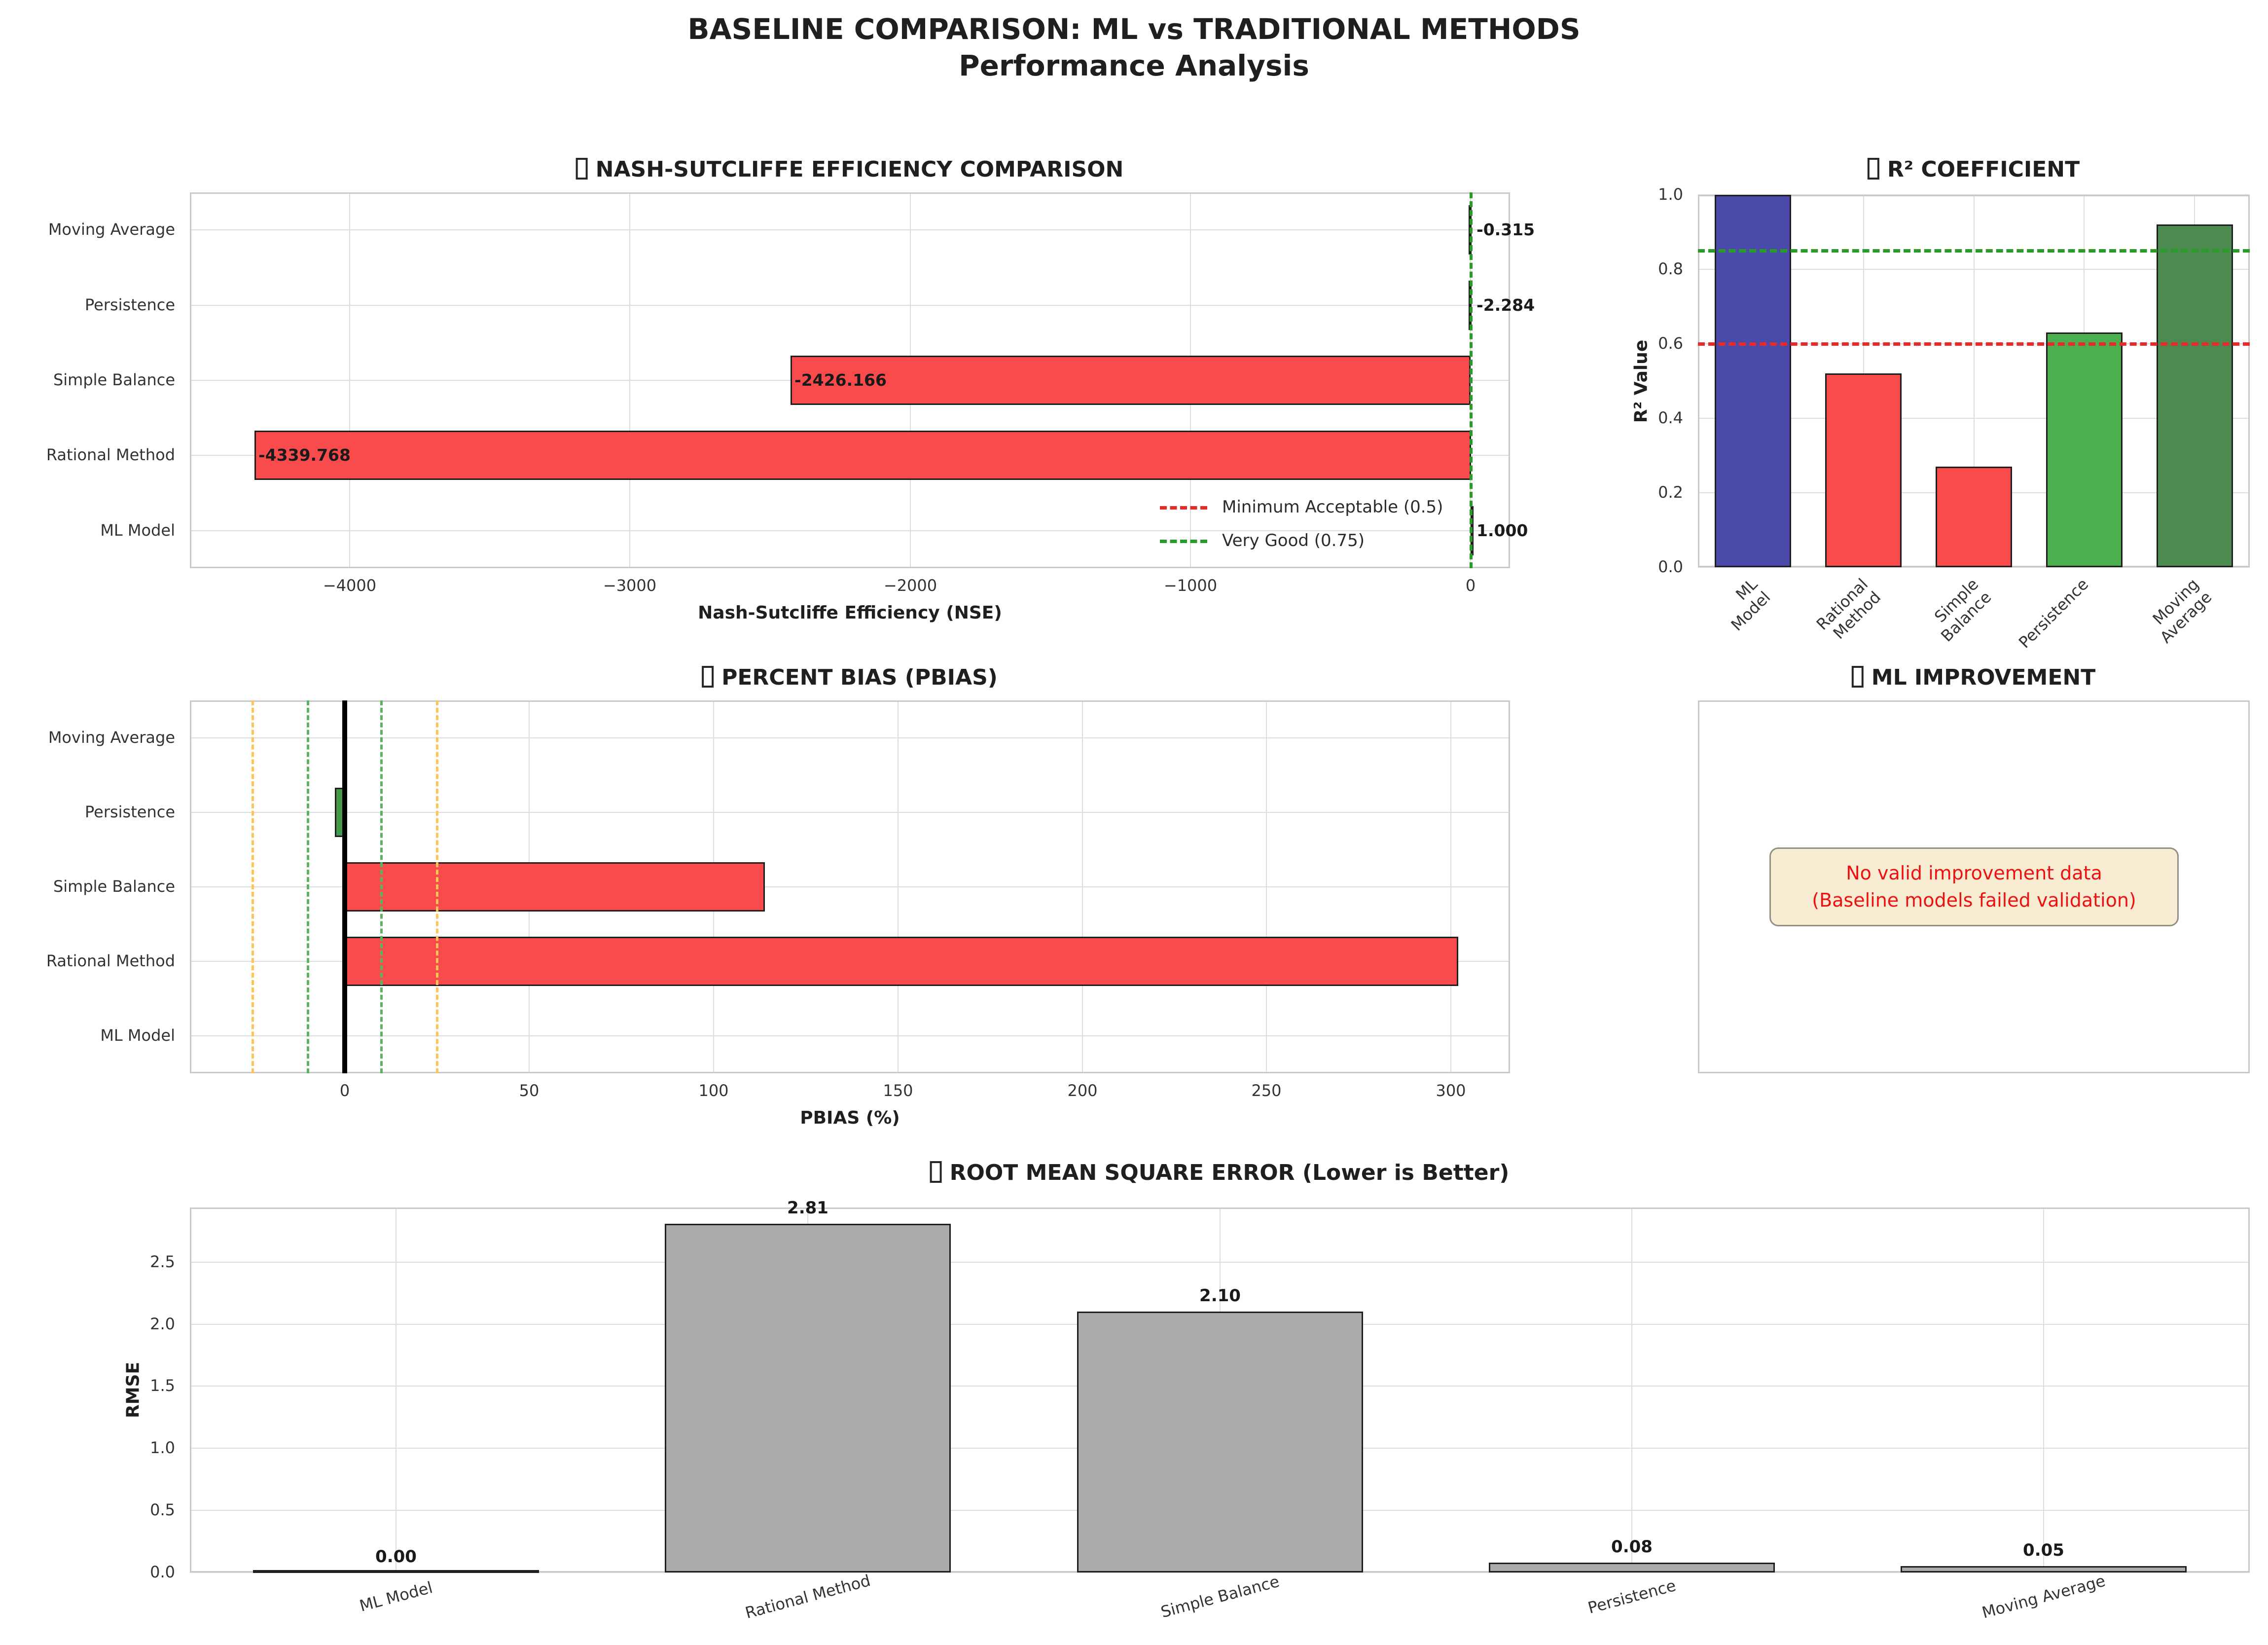  Describe the element at coordinates (1750, 605) in the screenshot. I see `x-tick-label: ML Model` at that location.